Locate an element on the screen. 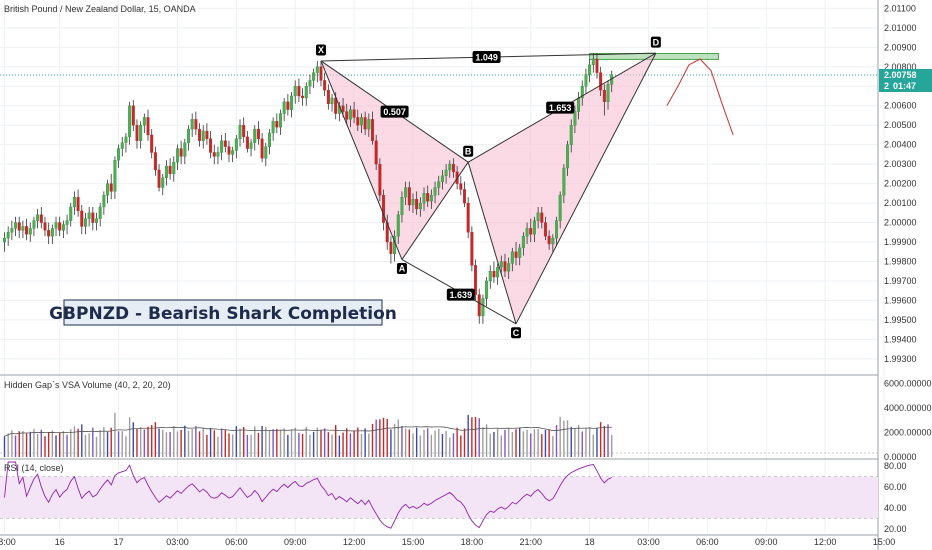  volume-tick-label: 4000.00000 is located at coordinates (908, 408).